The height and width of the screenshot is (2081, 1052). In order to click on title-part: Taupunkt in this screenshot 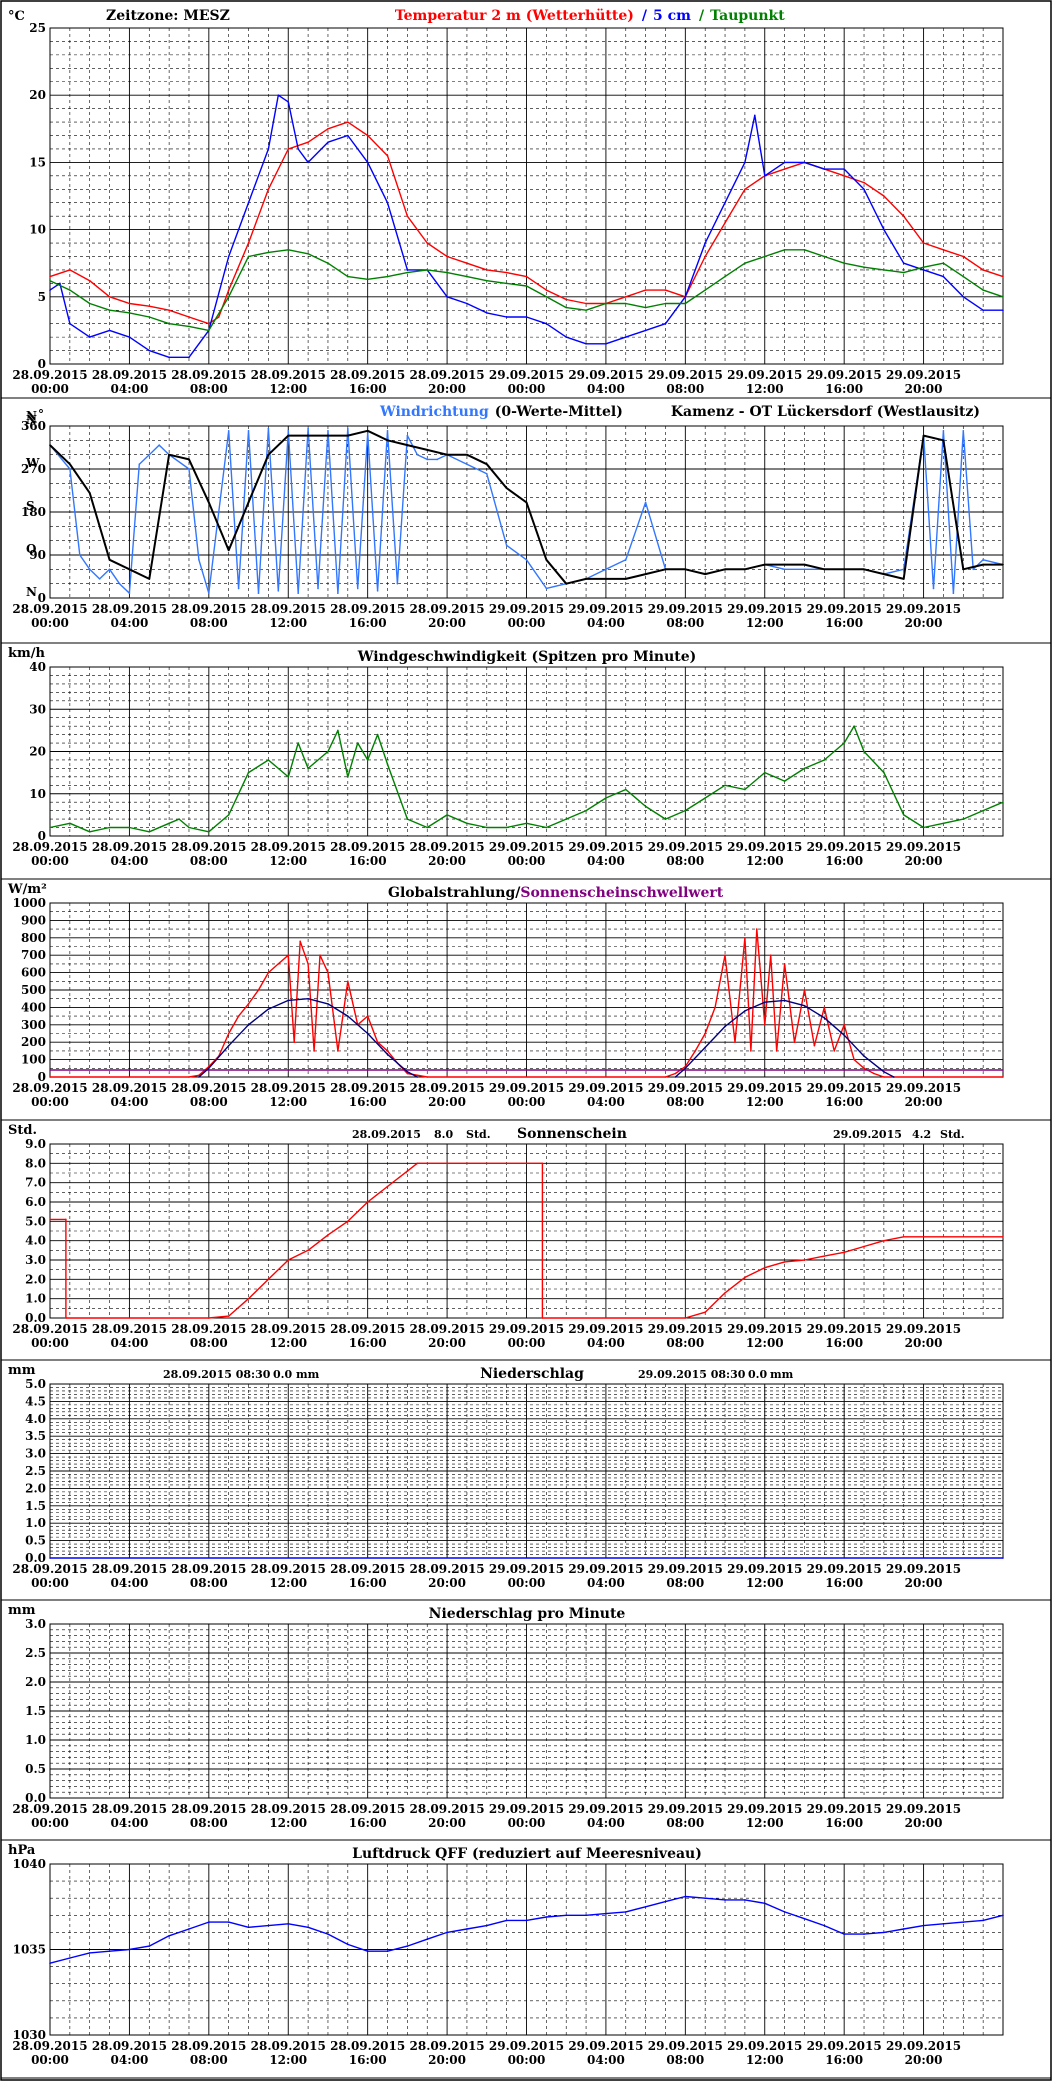, I will do `click(747, 16)`.